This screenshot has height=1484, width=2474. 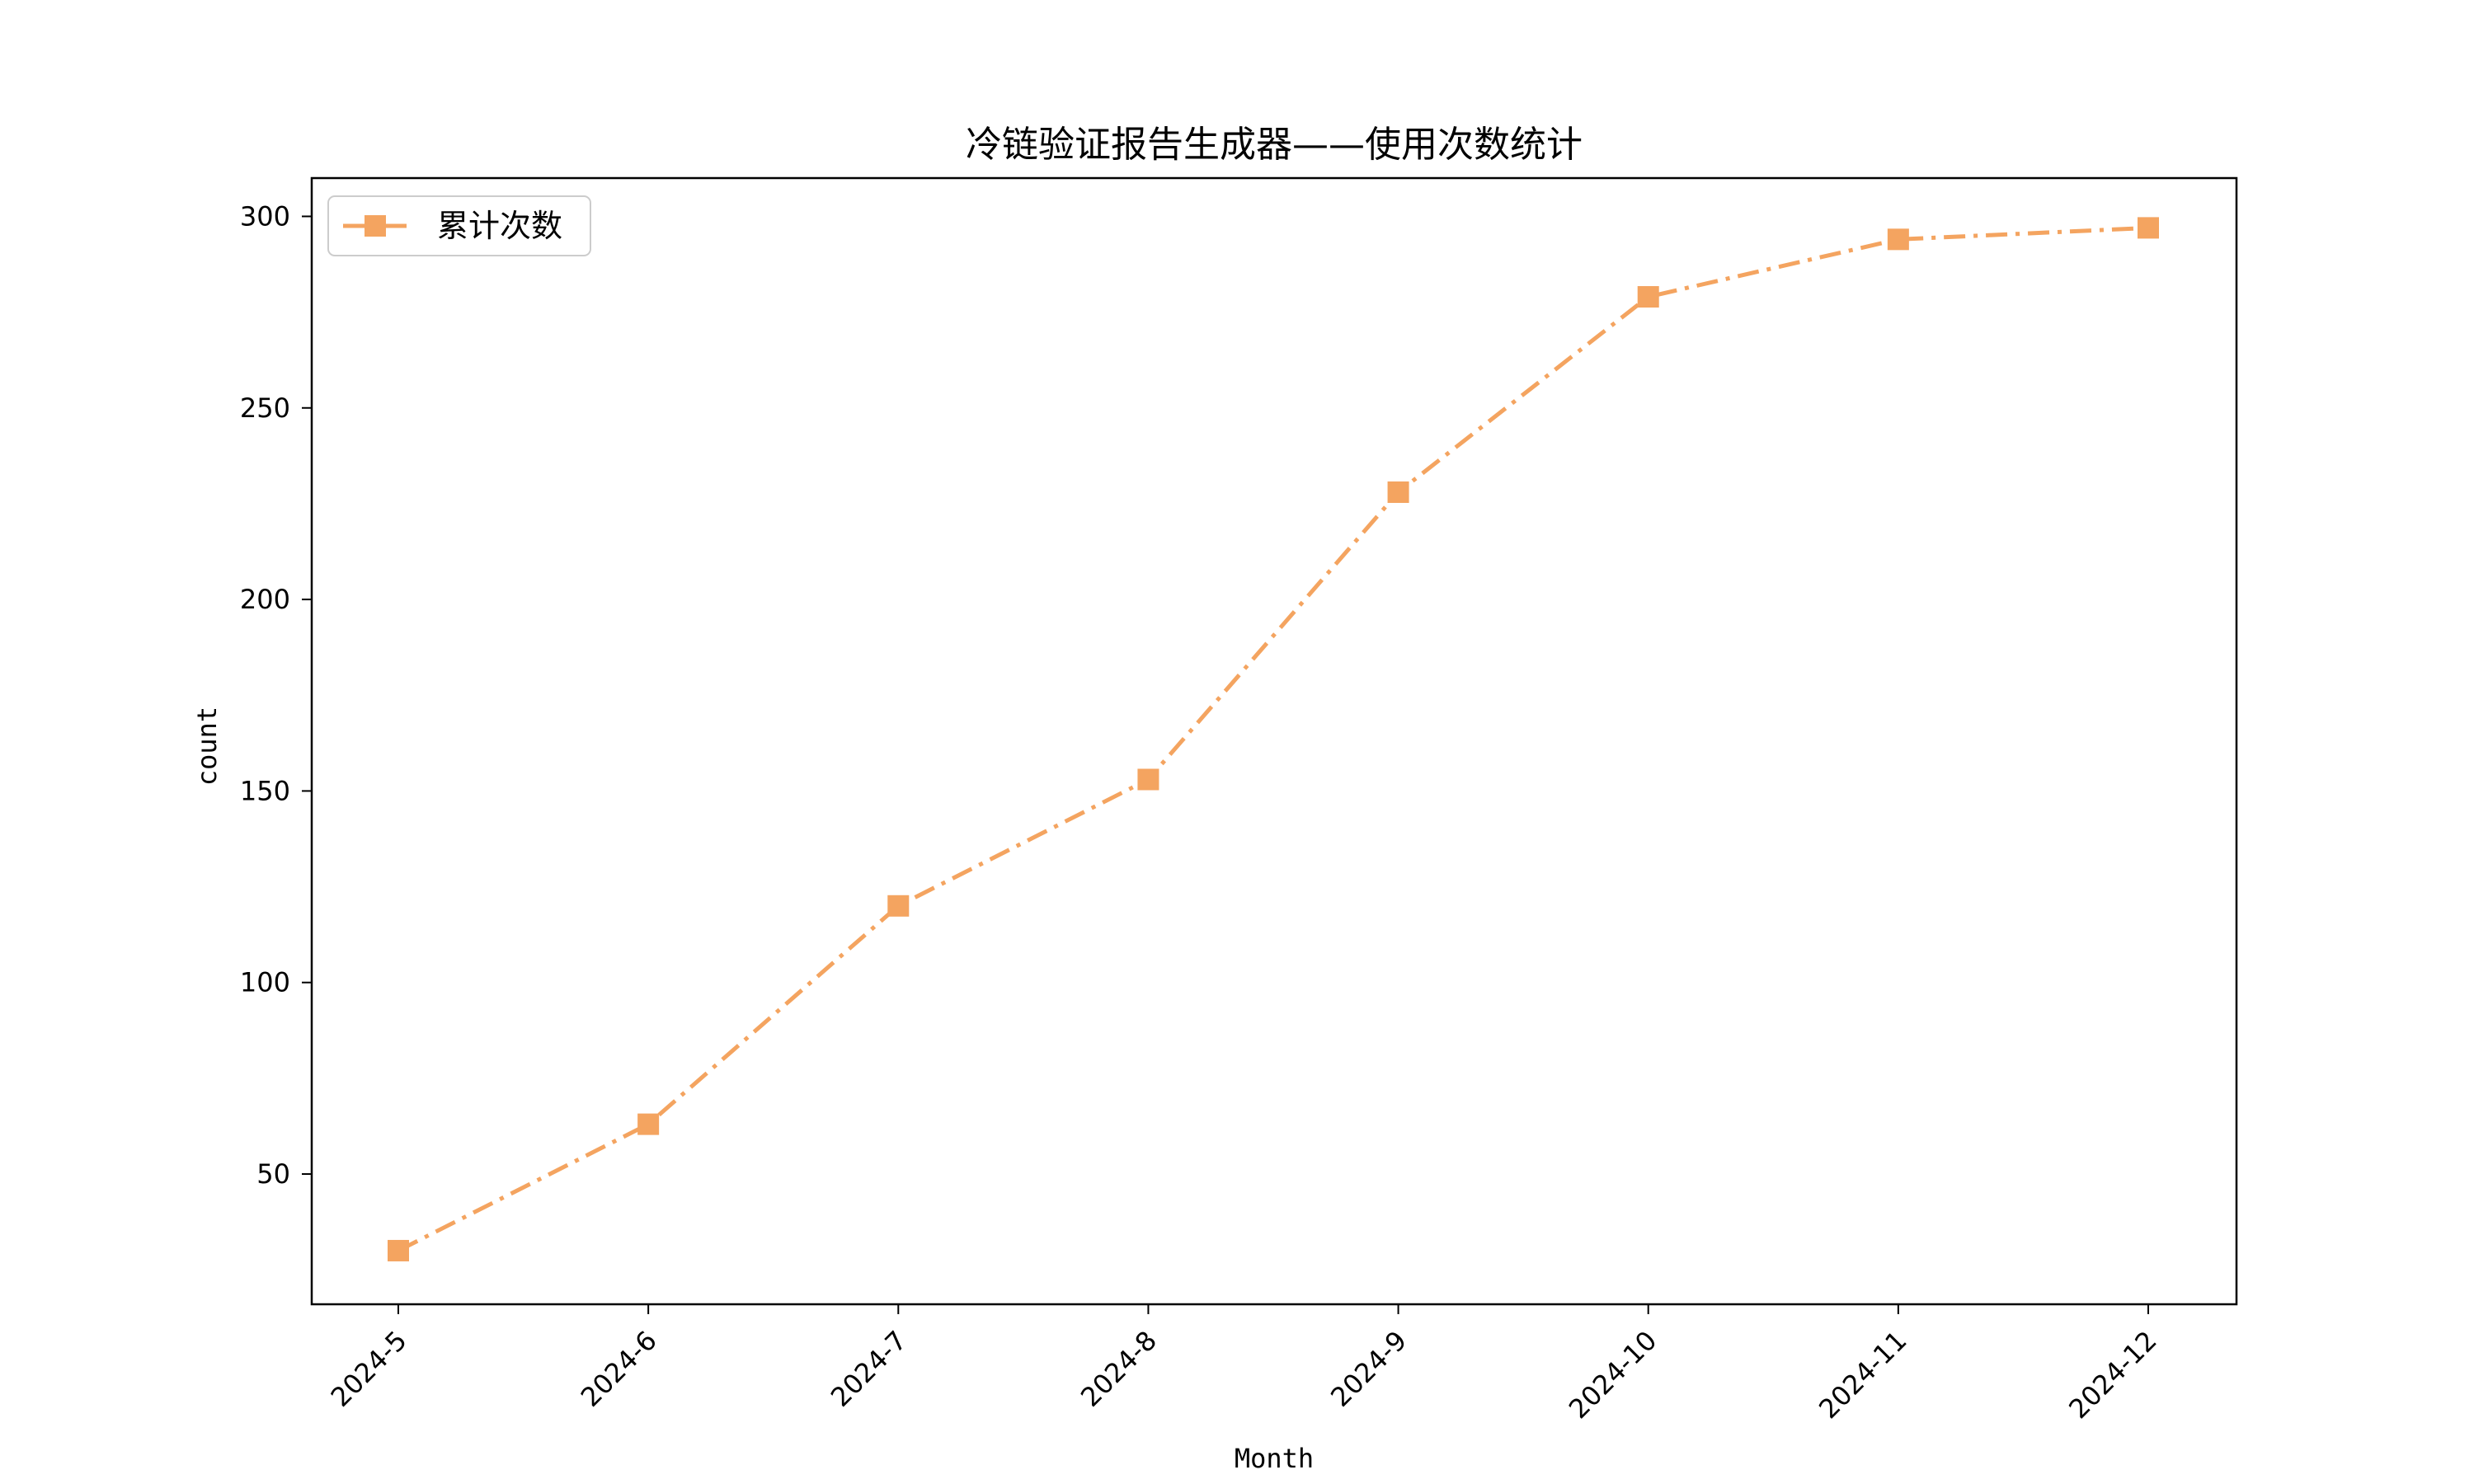 I want to click on y-tick-label: 250, so click(x=265, y=408).